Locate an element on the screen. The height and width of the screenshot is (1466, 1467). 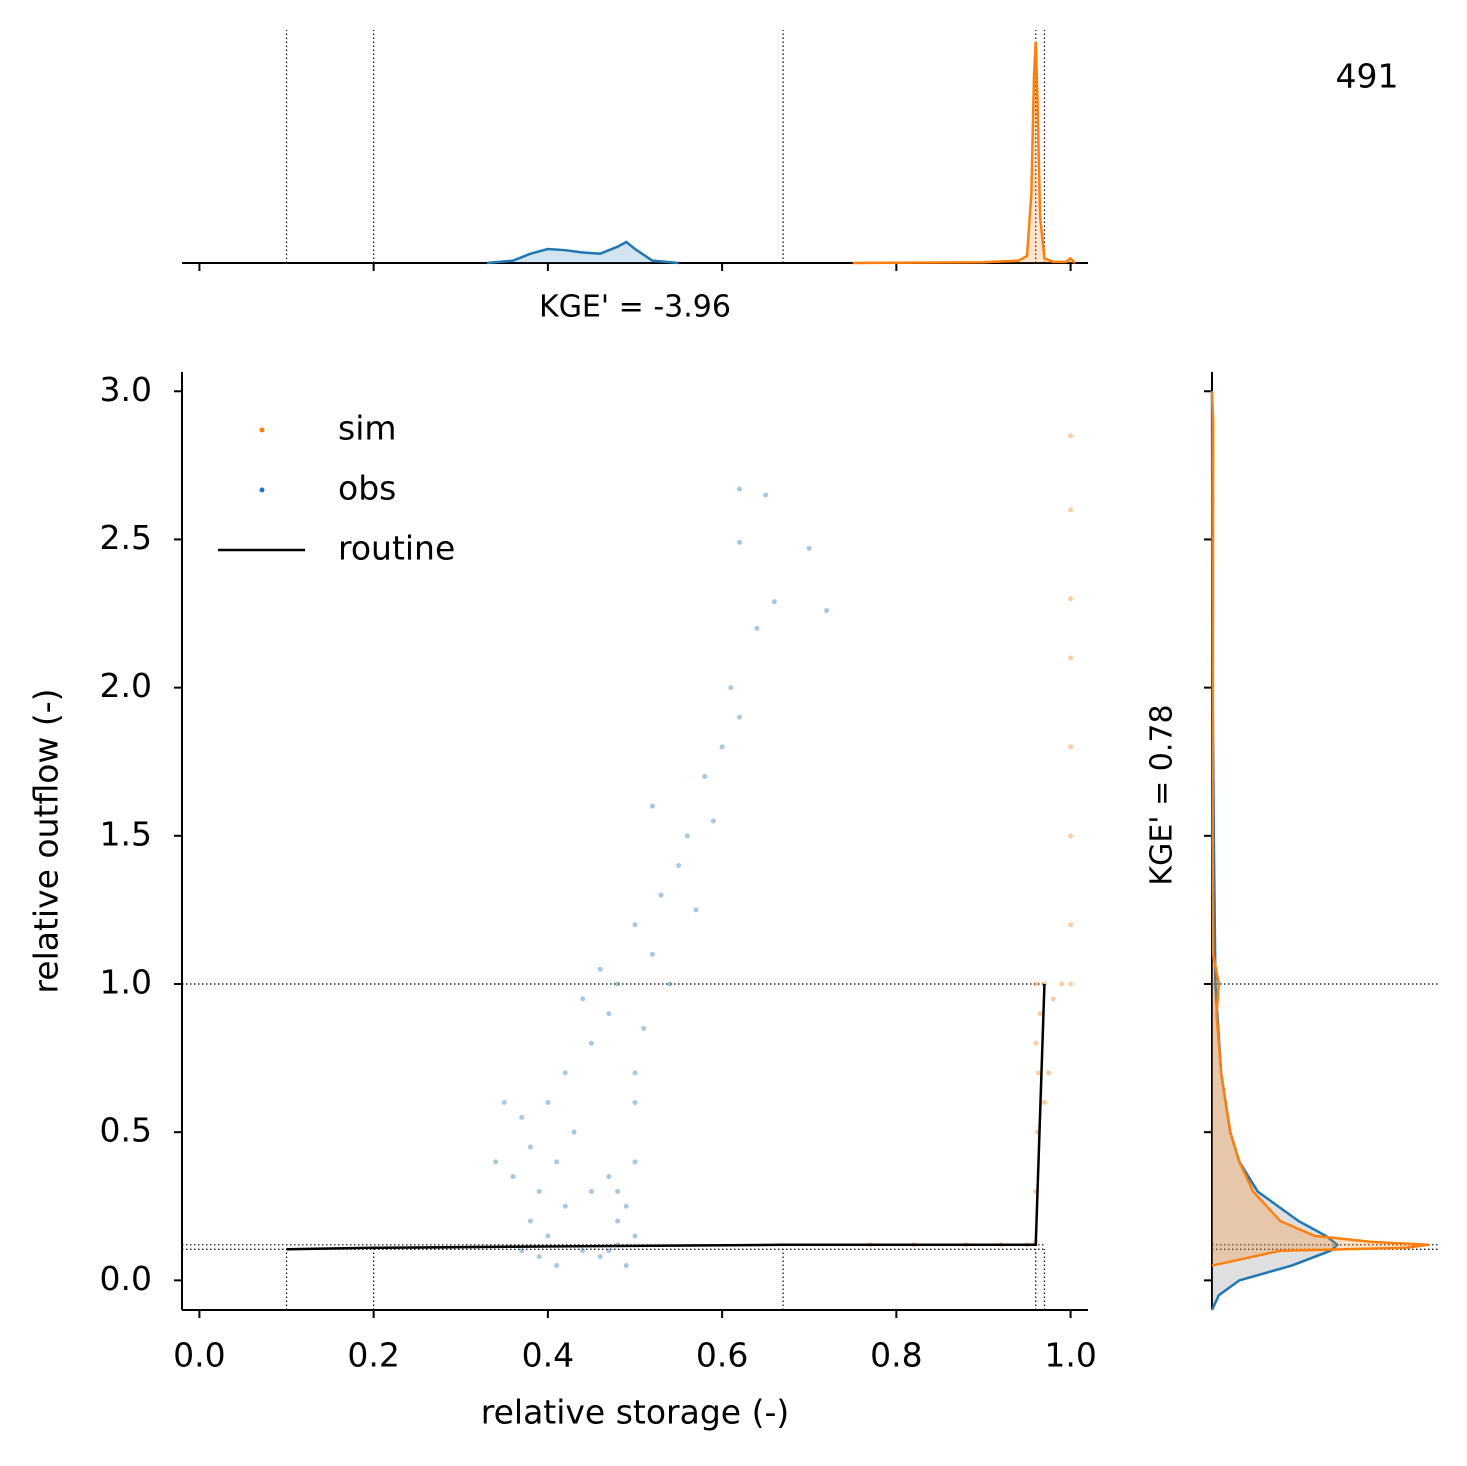
legend-label: sim is located at coordinates (367, 428).